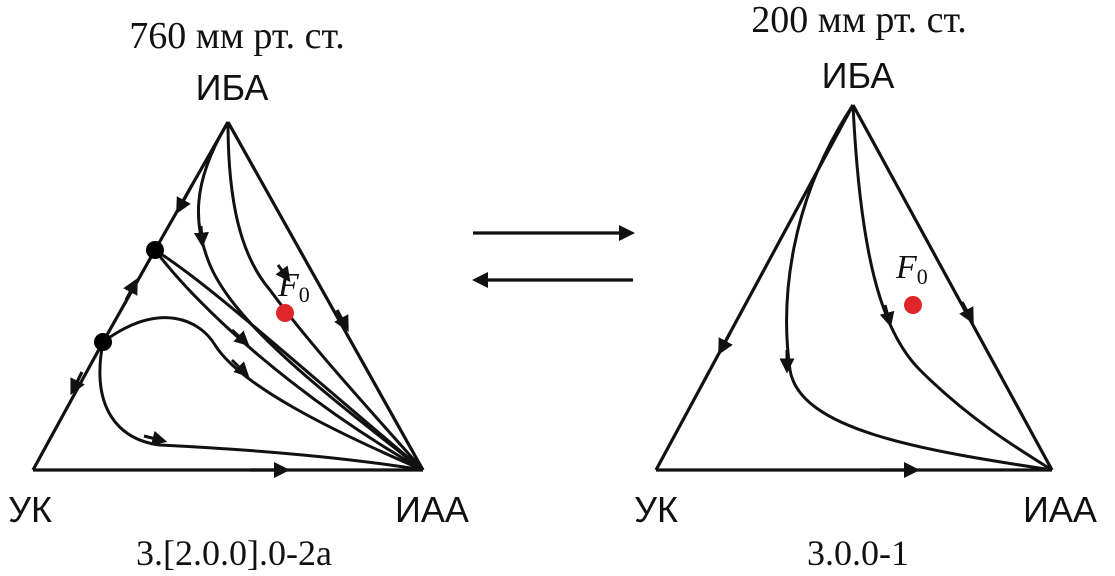  I want to click on left-pressure-label: 760 мм рт. ст., so click(236, 36).